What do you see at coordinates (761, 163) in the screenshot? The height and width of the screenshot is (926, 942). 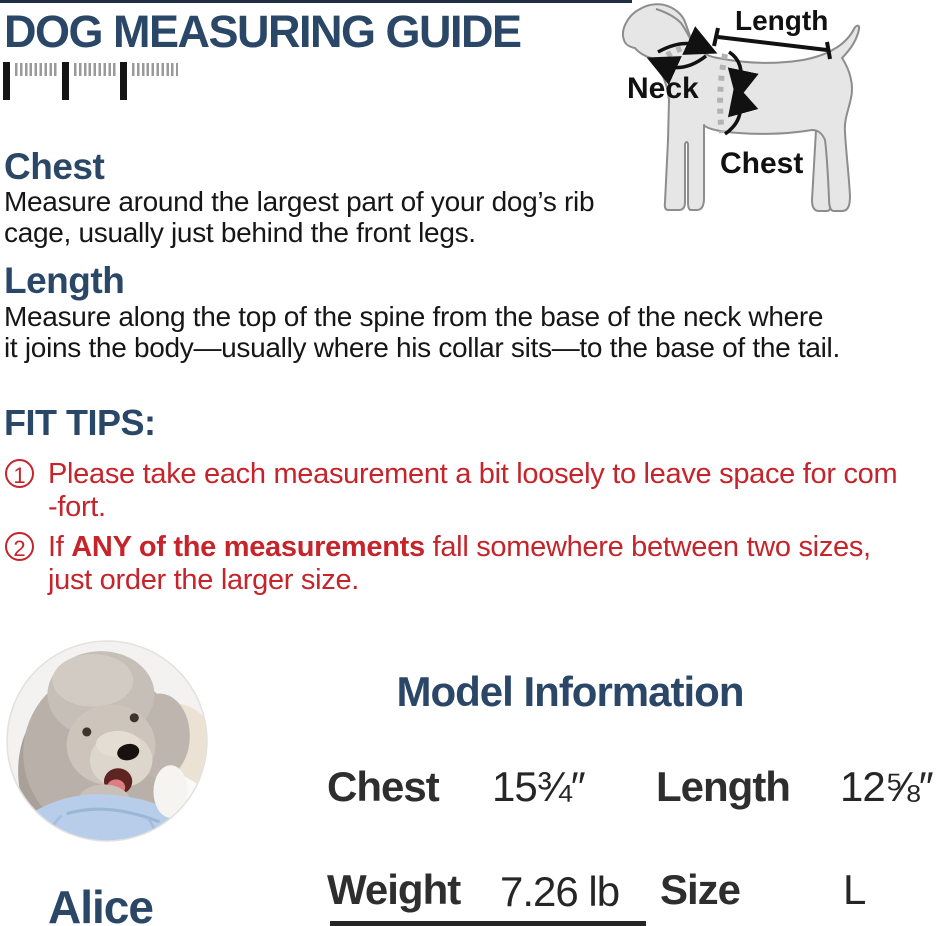 I see `diagram-chest-label: Chest` at bounding box center [761, 163].